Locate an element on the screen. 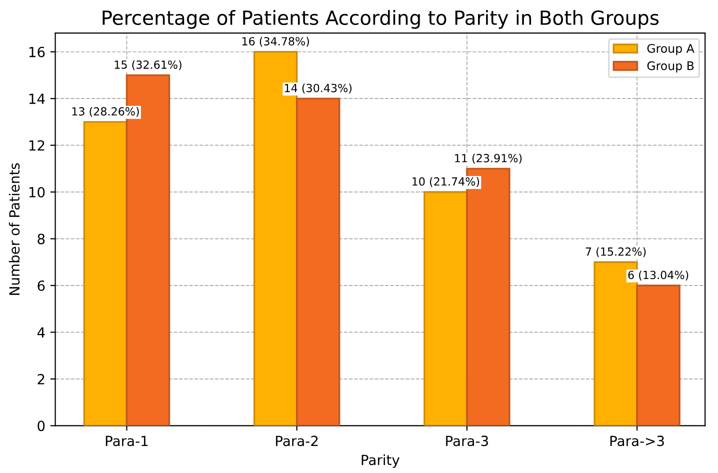 The width and height of the screenshot is (718, 473). y-tick-label: 8 is located at coordinates (41, 239).